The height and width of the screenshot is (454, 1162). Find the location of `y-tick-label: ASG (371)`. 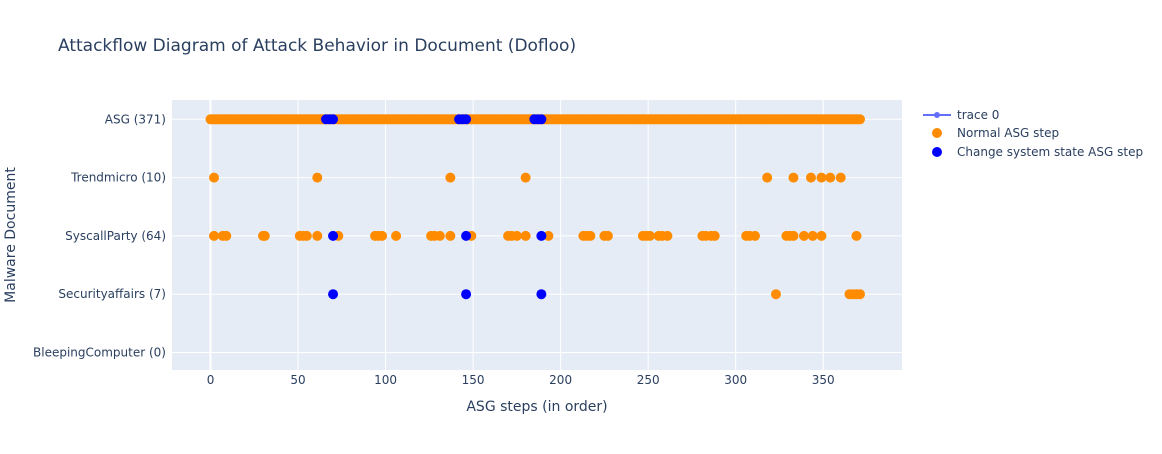

y-tick-label: ASG (371) is located at coordinates (135, 119).